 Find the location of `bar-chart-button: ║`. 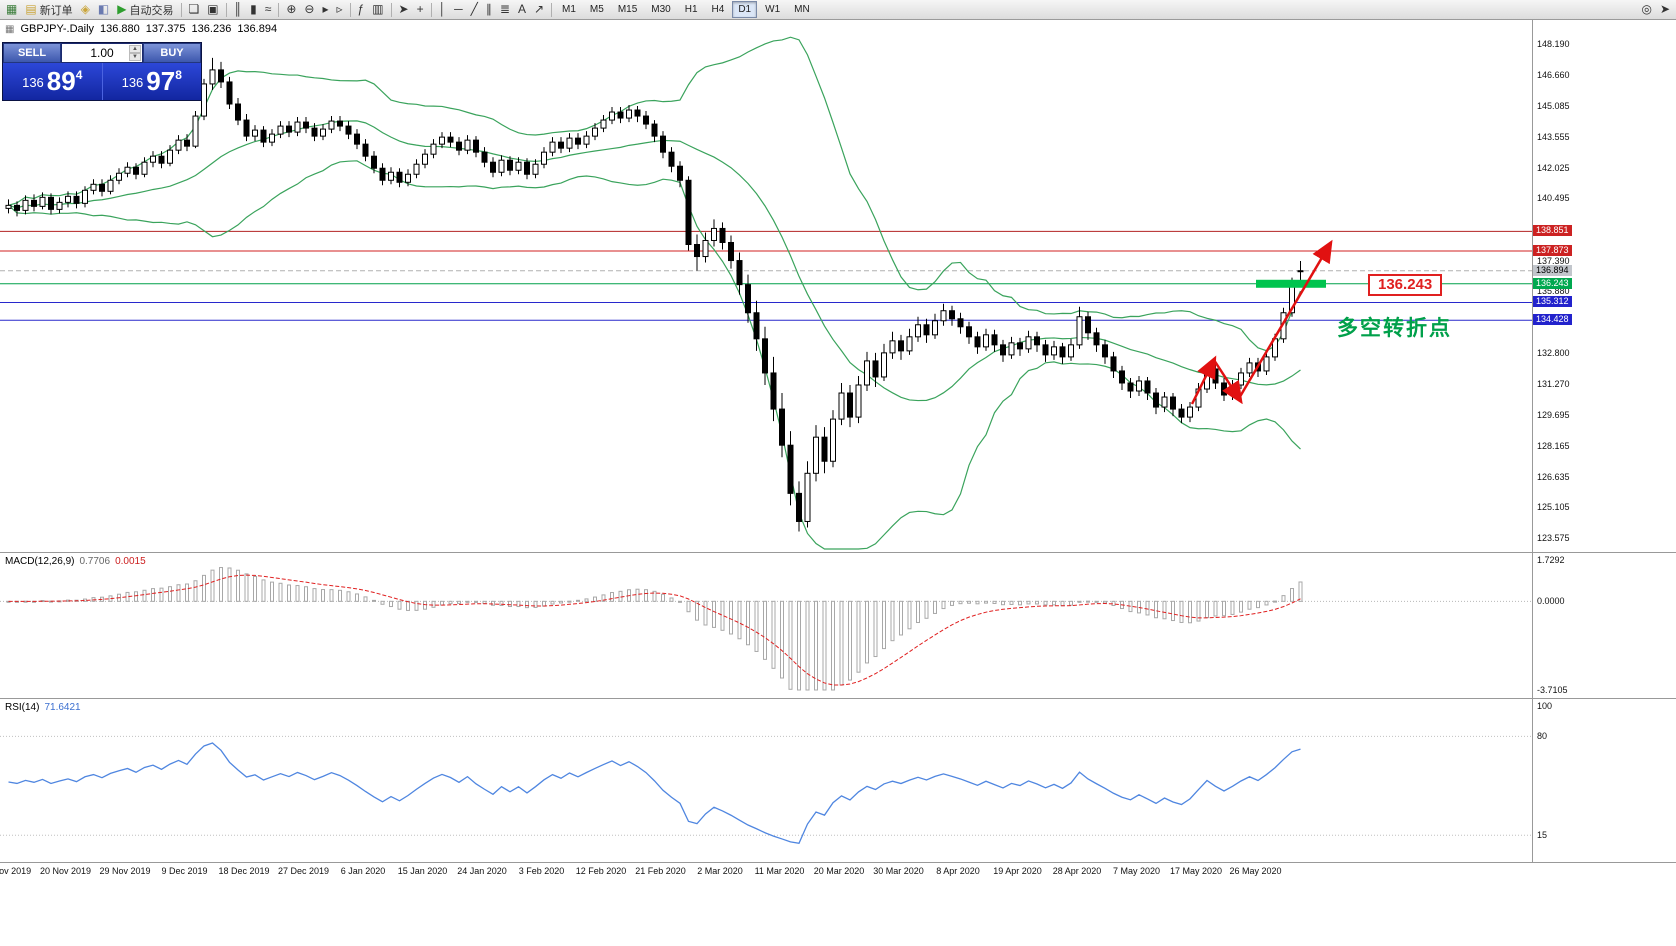

bar-chart-button: ║ is located at coordinates (238, 9).